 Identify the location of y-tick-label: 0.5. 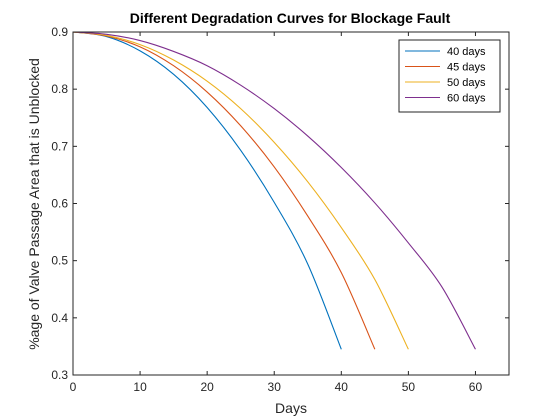
(59, 261).